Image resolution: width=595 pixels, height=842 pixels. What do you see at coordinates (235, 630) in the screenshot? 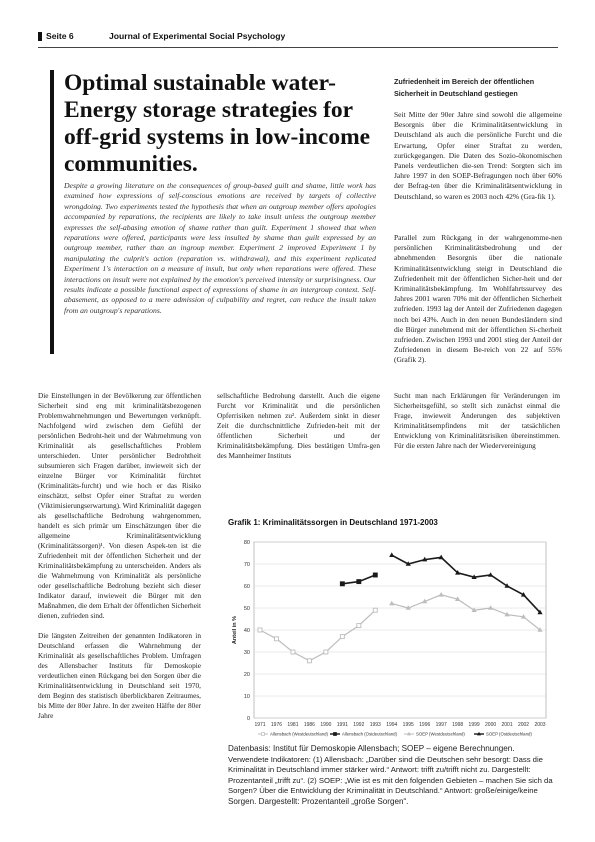
I see `y-axis-label: Anteil in %` at bounding box center [235, 630].